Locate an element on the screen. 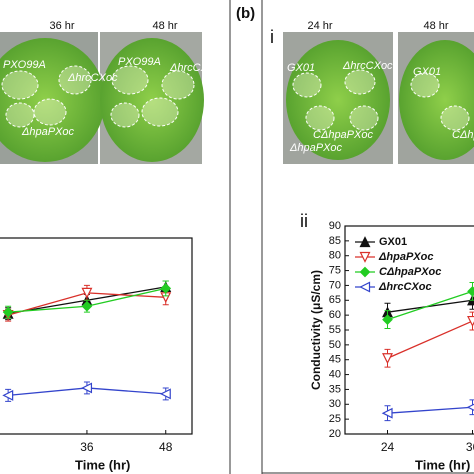  legend-label: ΔhpaPXoc is located at coordinates (405, 257).